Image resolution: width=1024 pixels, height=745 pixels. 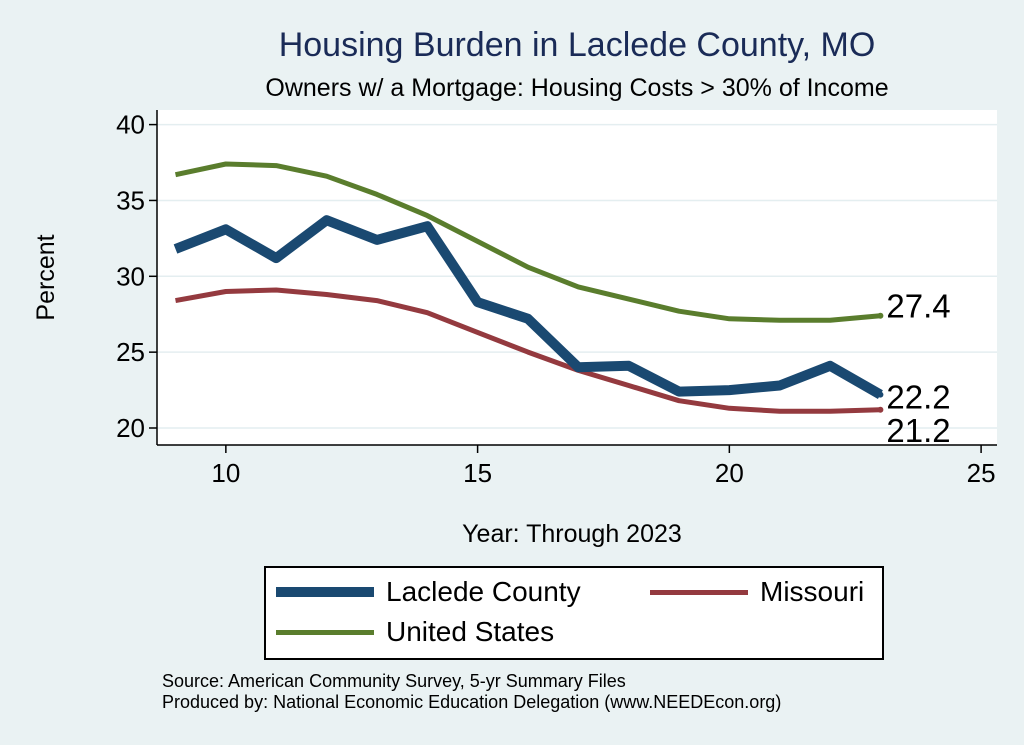 I want to click on legend-swatch-missouri, so click(x=699, y=592).